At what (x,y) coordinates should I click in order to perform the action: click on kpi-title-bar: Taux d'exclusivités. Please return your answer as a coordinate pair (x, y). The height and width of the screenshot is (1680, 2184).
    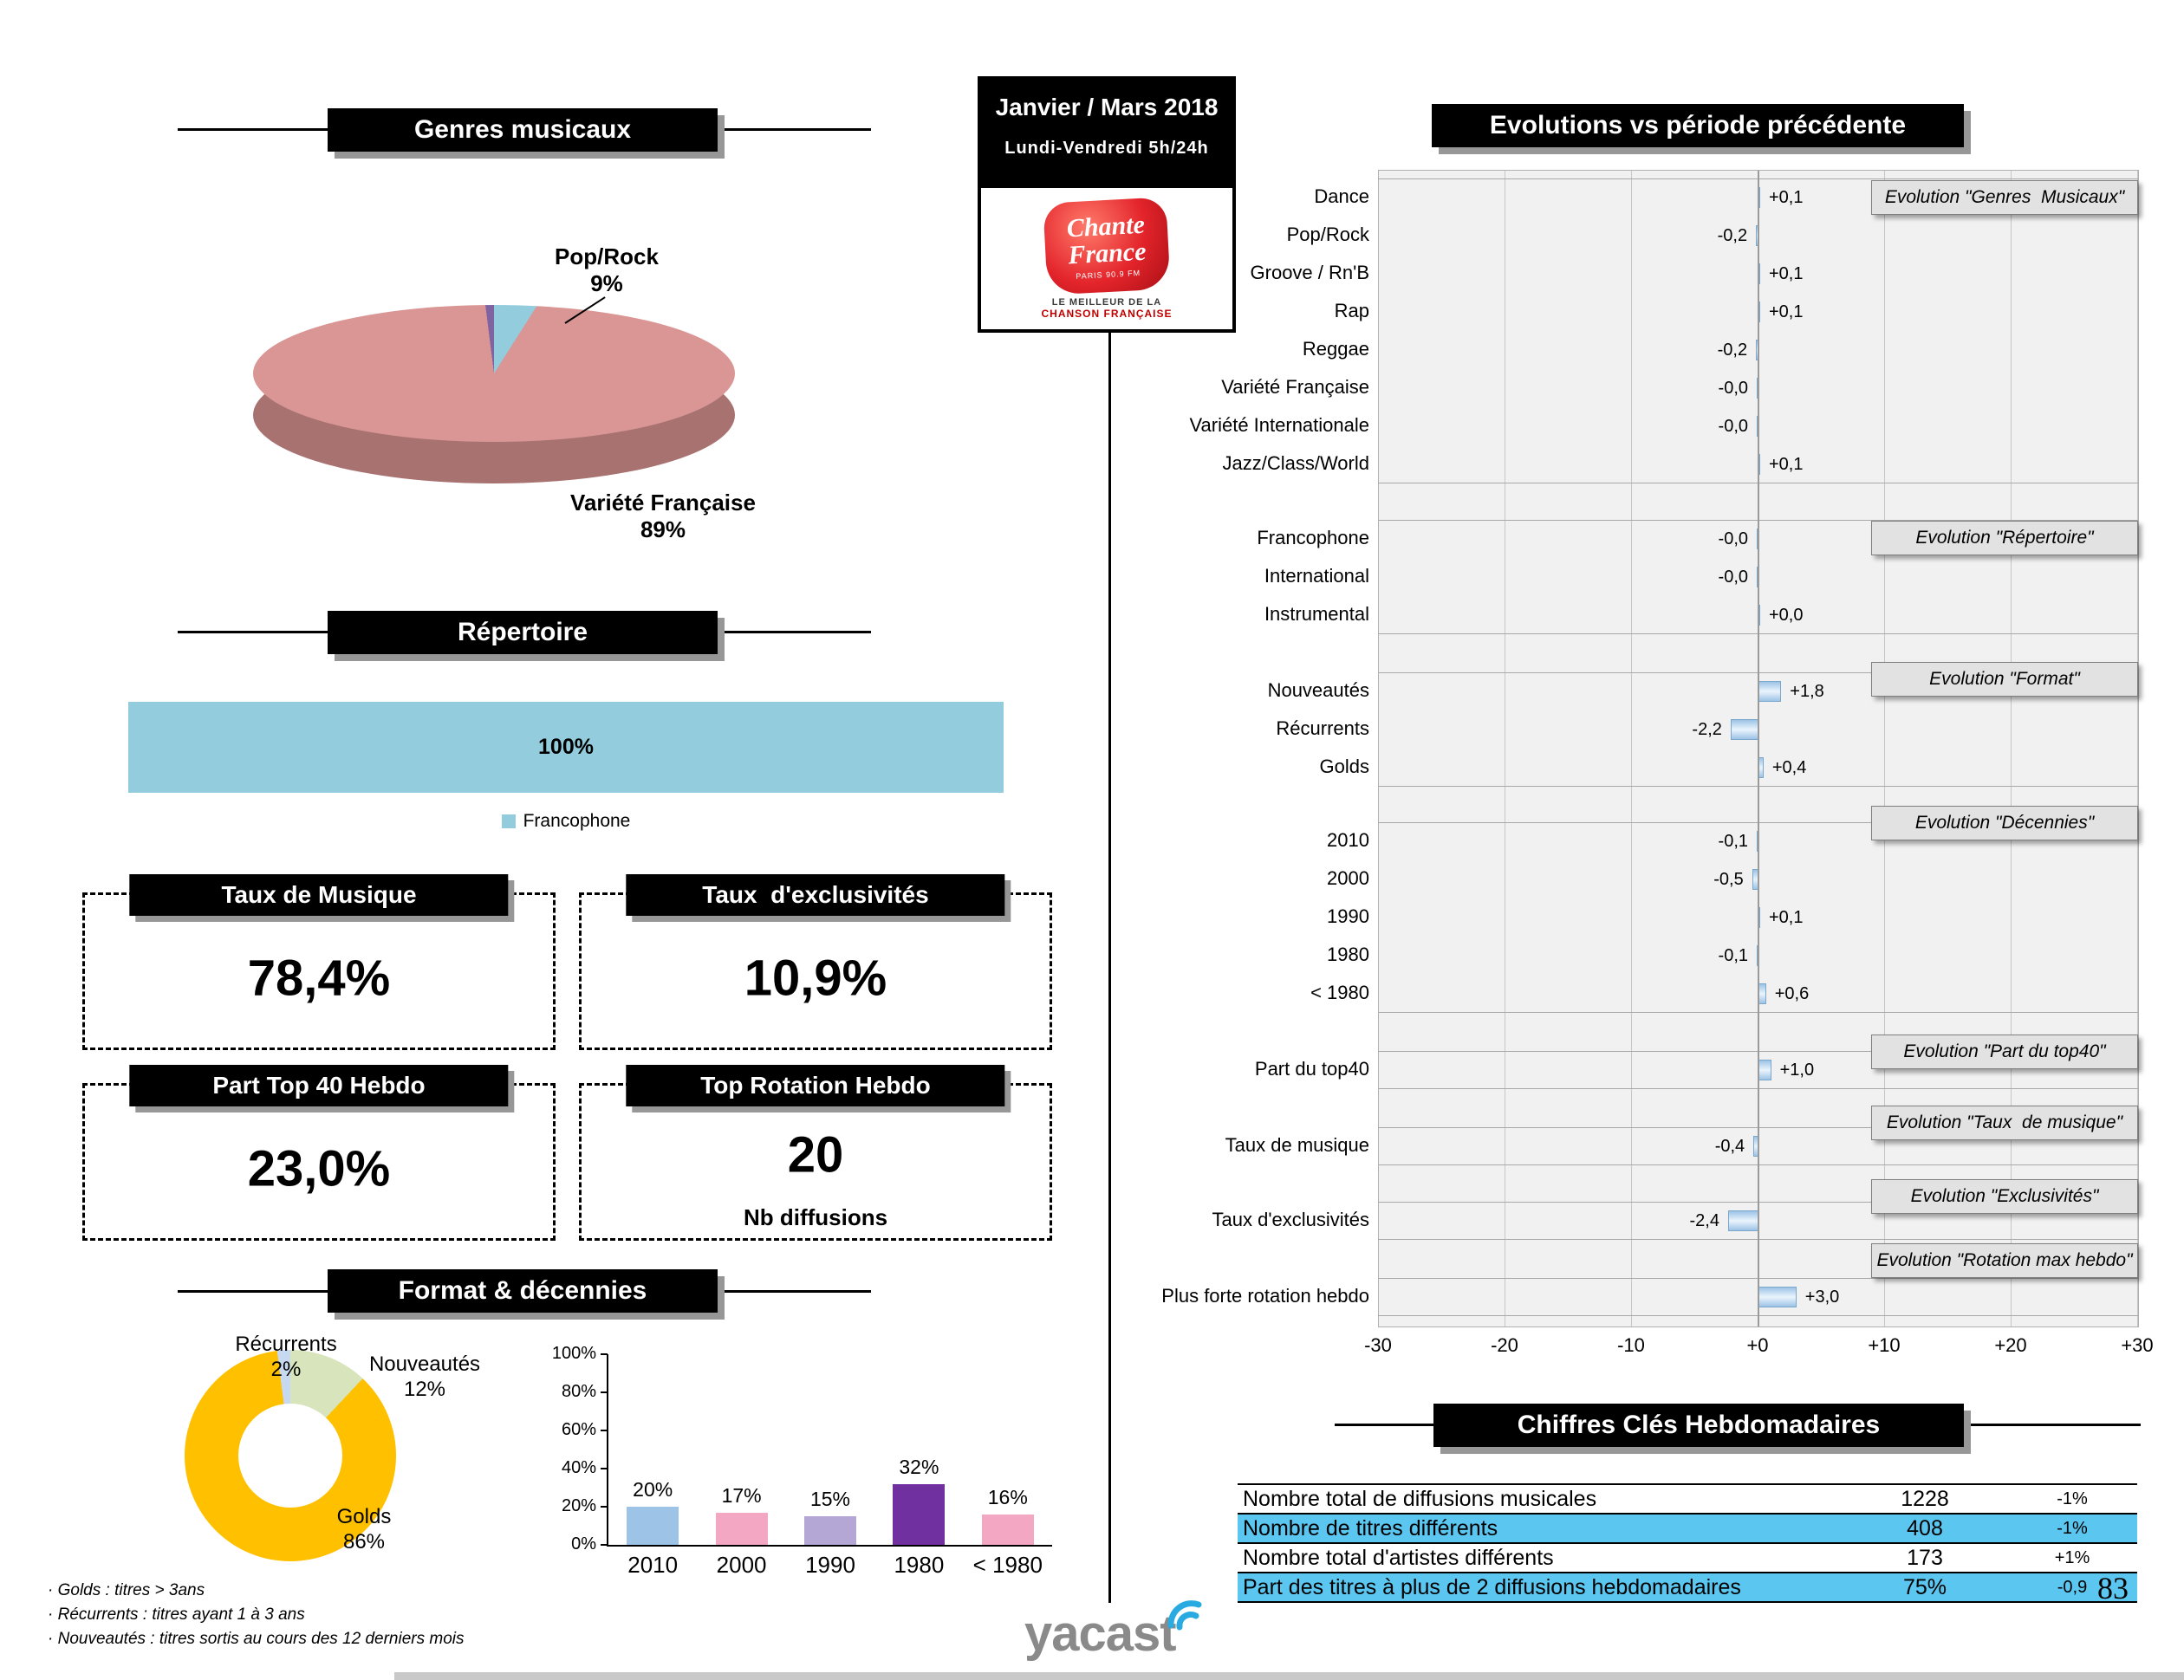
    Looking at the image, I should click on (815, 895).